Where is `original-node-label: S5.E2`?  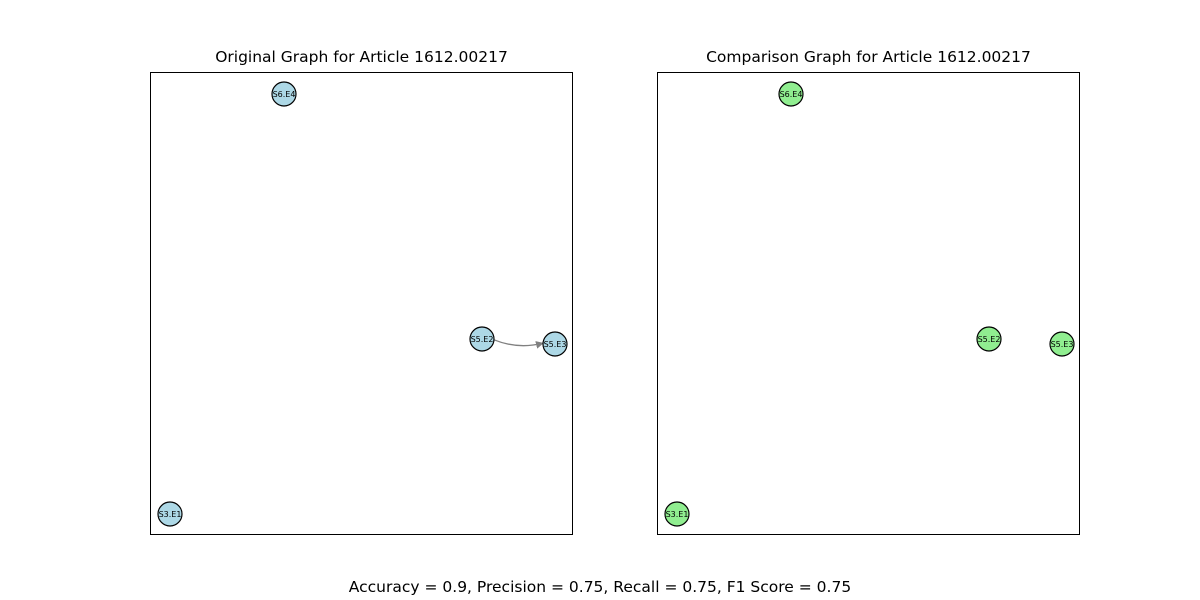
original-node-label: S5.E2 is located at coordinates (482, 339).